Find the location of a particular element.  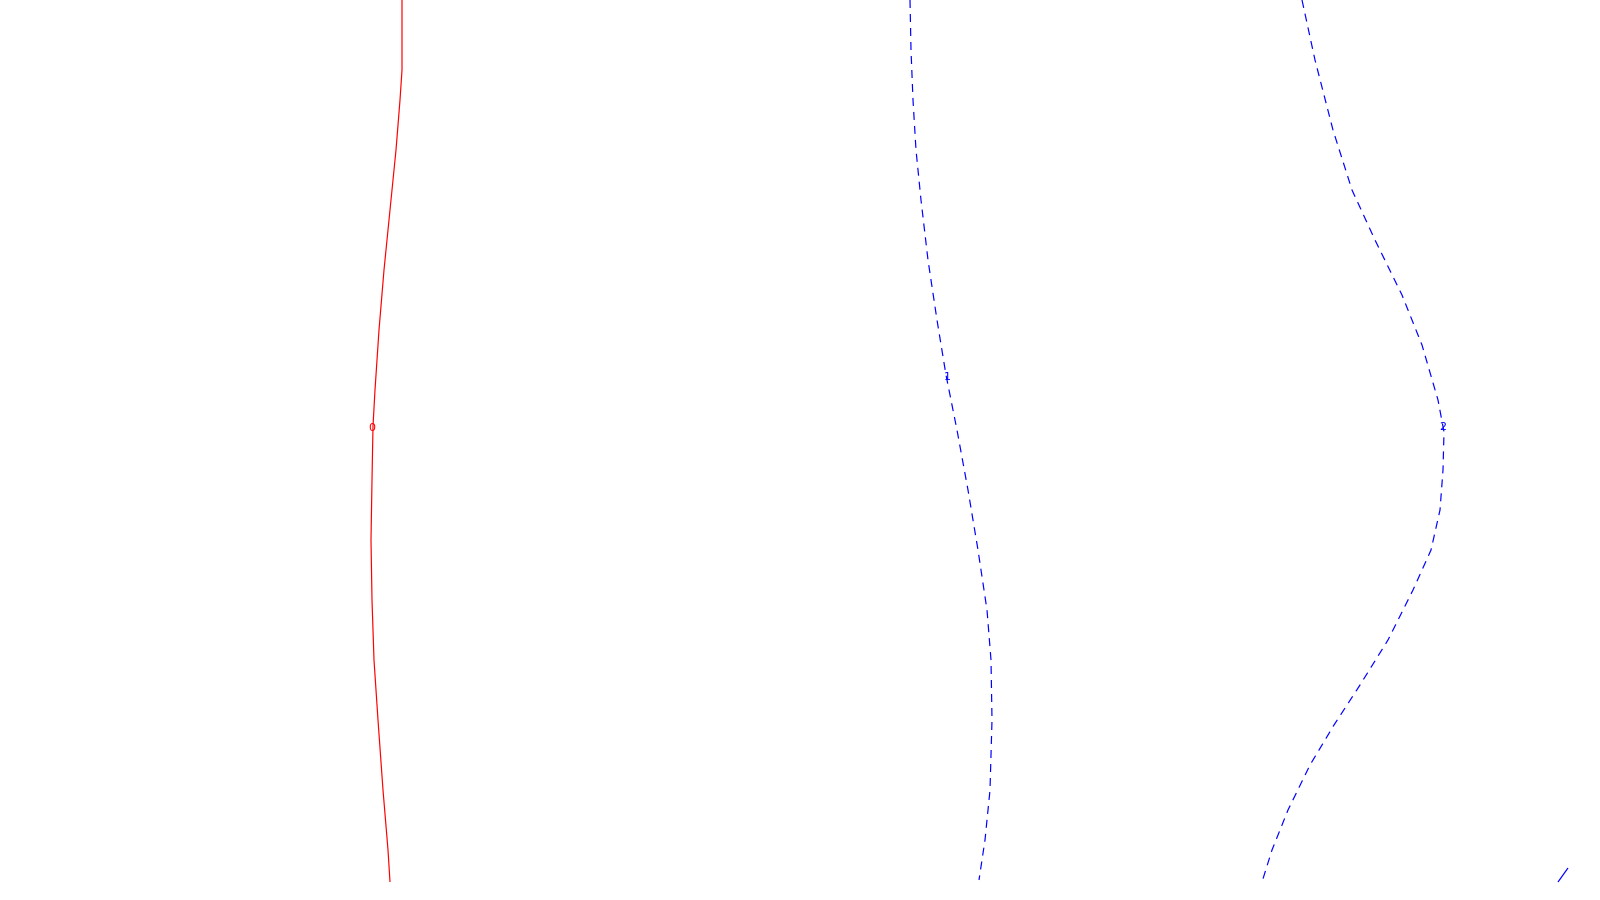

contour-2: 2 is located at coordinates (1354, 441).